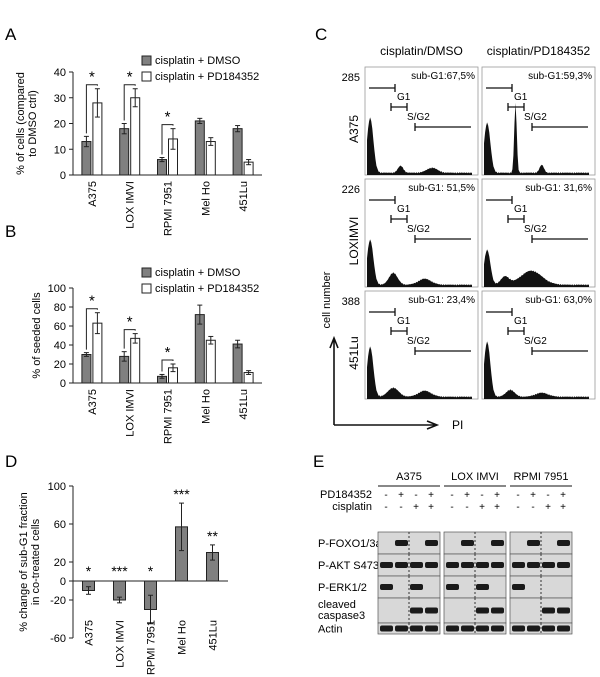 Image resolution: width=600 pixels, height=677 pixels. Describe the element at coordinates (354, 352) in the screenshot. I see `facs-cell-line-label: 451Lu` at that location.